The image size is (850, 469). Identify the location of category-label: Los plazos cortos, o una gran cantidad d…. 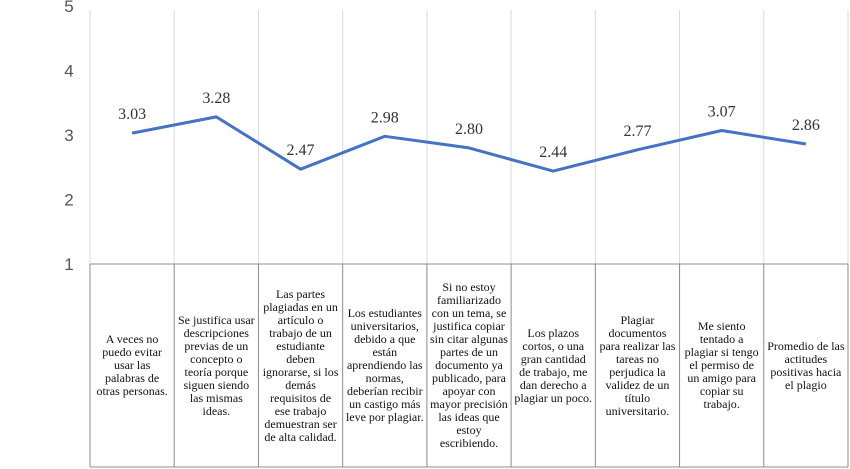
(553, 365).